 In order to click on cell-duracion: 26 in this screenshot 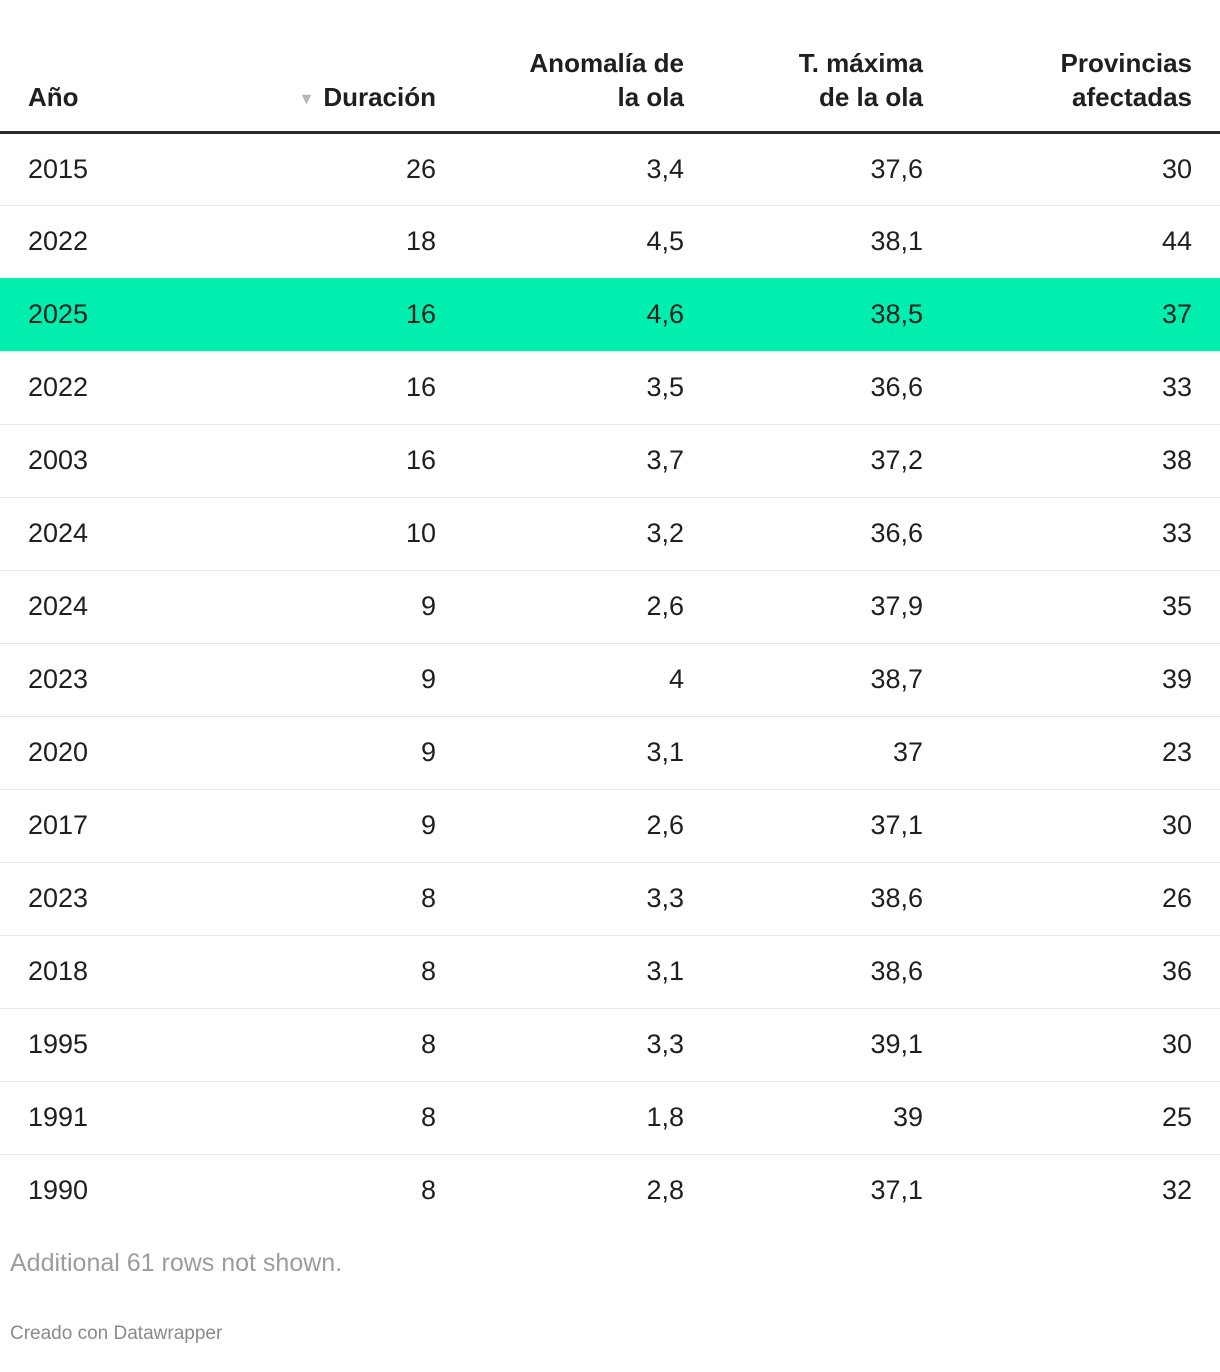, I will do `click(420, 168)`.